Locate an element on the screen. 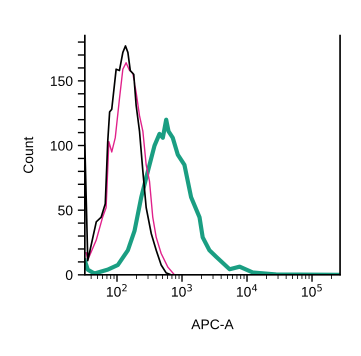 This screenshot has height=356, width=361. x-tick-label: 10$^{4}$ is located at coordinates (247, 290).